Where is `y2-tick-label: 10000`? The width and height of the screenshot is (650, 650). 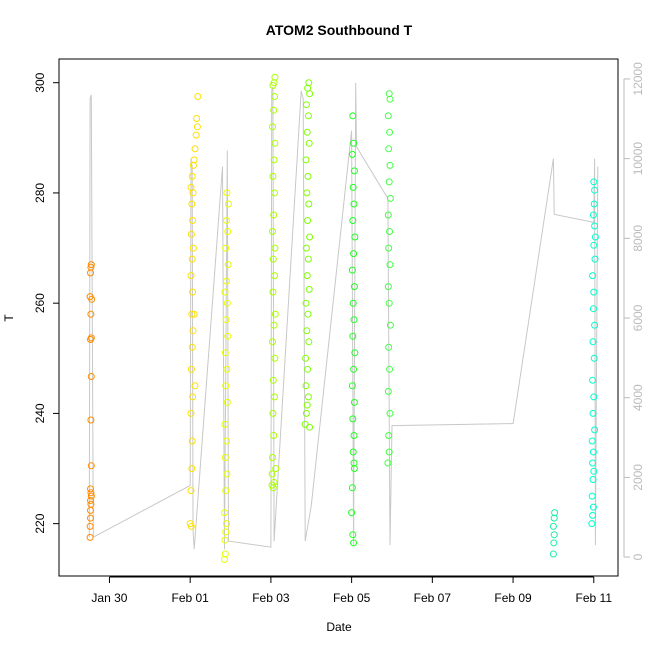 y2-tick-label: 10000 is located at coordinates (638, 159).